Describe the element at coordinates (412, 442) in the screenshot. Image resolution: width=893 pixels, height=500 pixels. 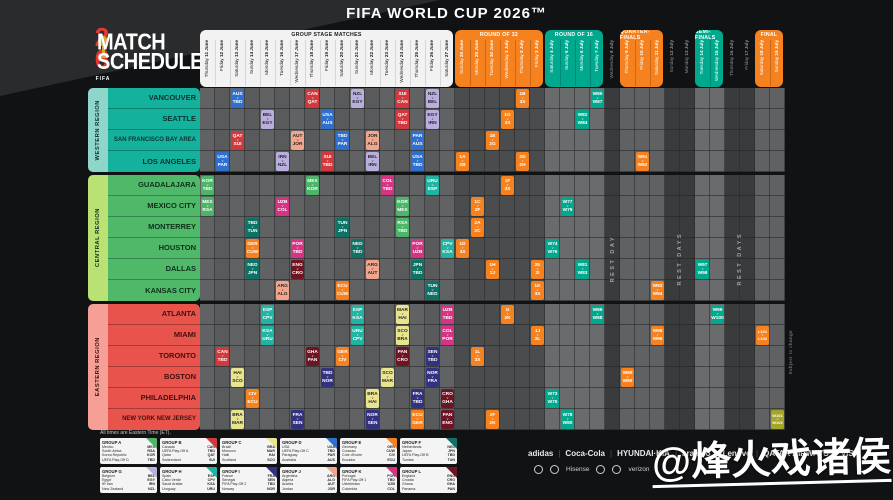
I see `legend-group-title: GROUP F` at that location.